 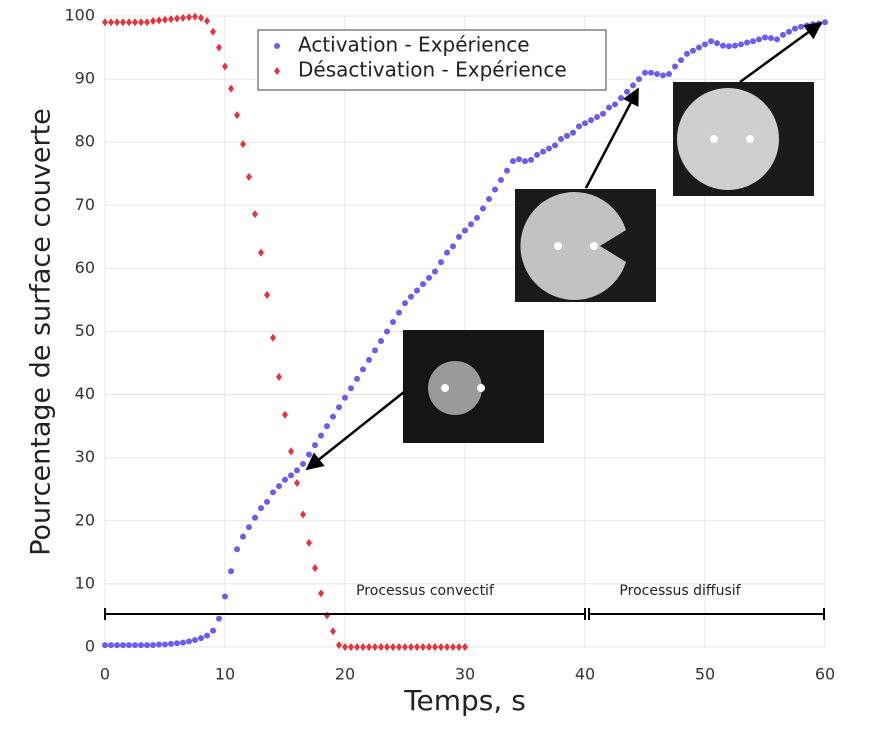 I want to click on x-tick-label: 10, so click(x=225, y=674).